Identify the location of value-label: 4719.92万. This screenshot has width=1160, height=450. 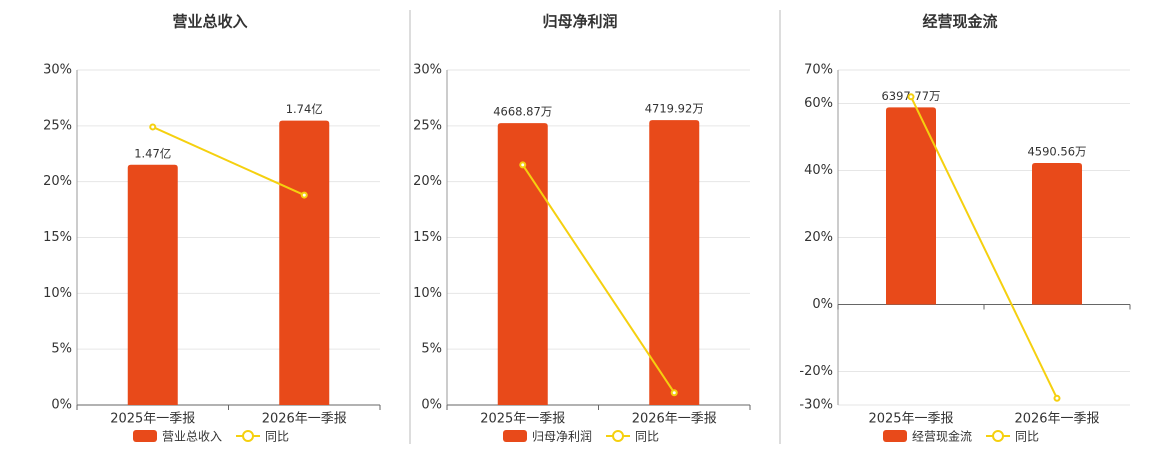
(674, 109).